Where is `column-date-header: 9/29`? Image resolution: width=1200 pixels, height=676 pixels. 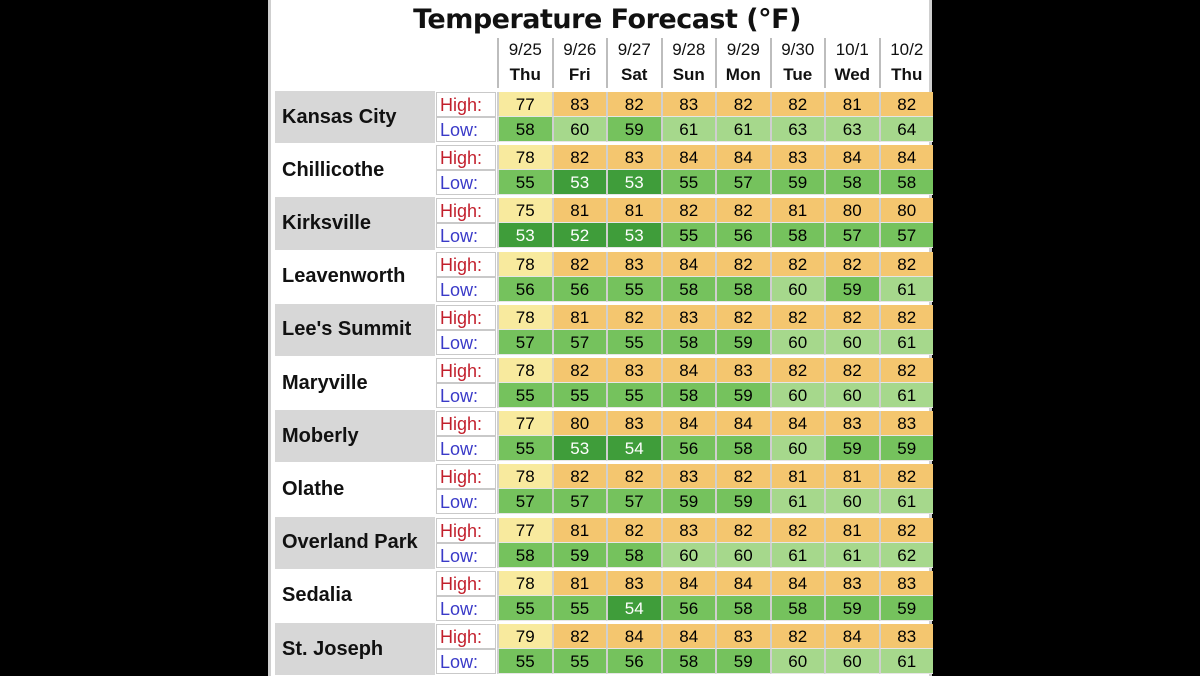 column-date-header: 9/29 is located at coordinates (742, 50).